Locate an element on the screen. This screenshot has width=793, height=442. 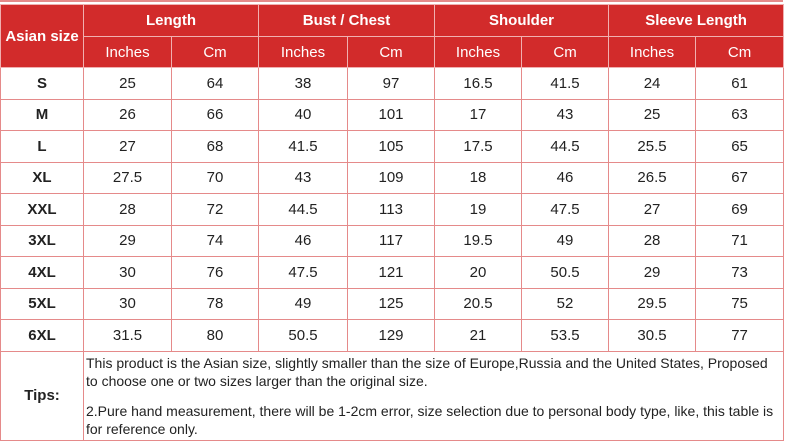
value-cell: 18 is located at coordinates (478, 177).